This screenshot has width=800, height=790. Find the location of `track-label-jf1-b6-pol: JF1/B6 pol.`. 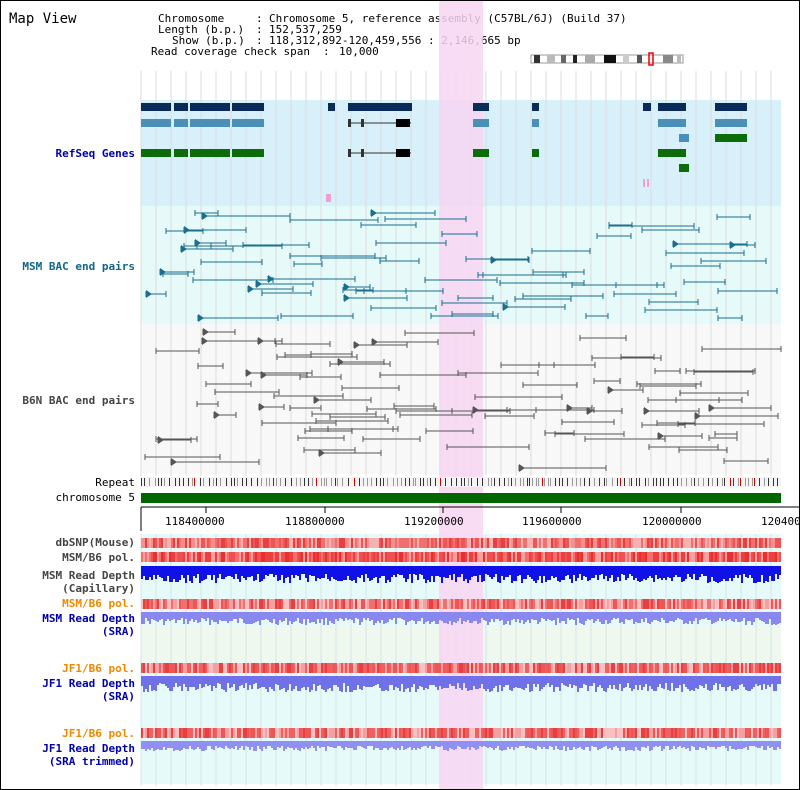

track-label-jf1-b6-pol: JF1/B6 pol. is located at coordinates (98, 668).